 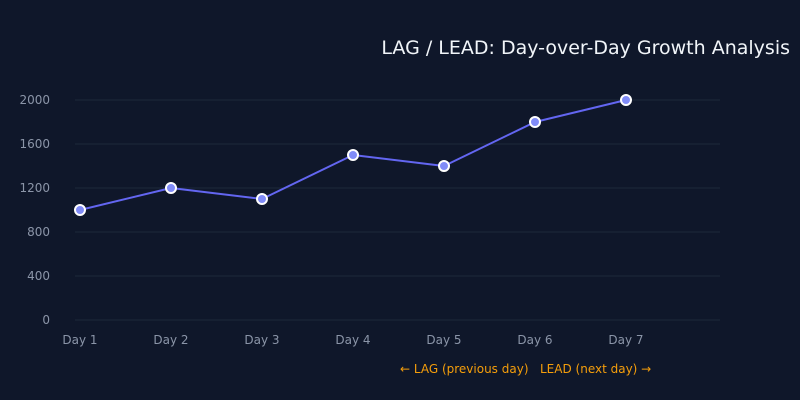 What do you see at coordinates (34, 144) in the screenshot?
I see `y-tick-label: 1600` at bounding box center [34, 144].